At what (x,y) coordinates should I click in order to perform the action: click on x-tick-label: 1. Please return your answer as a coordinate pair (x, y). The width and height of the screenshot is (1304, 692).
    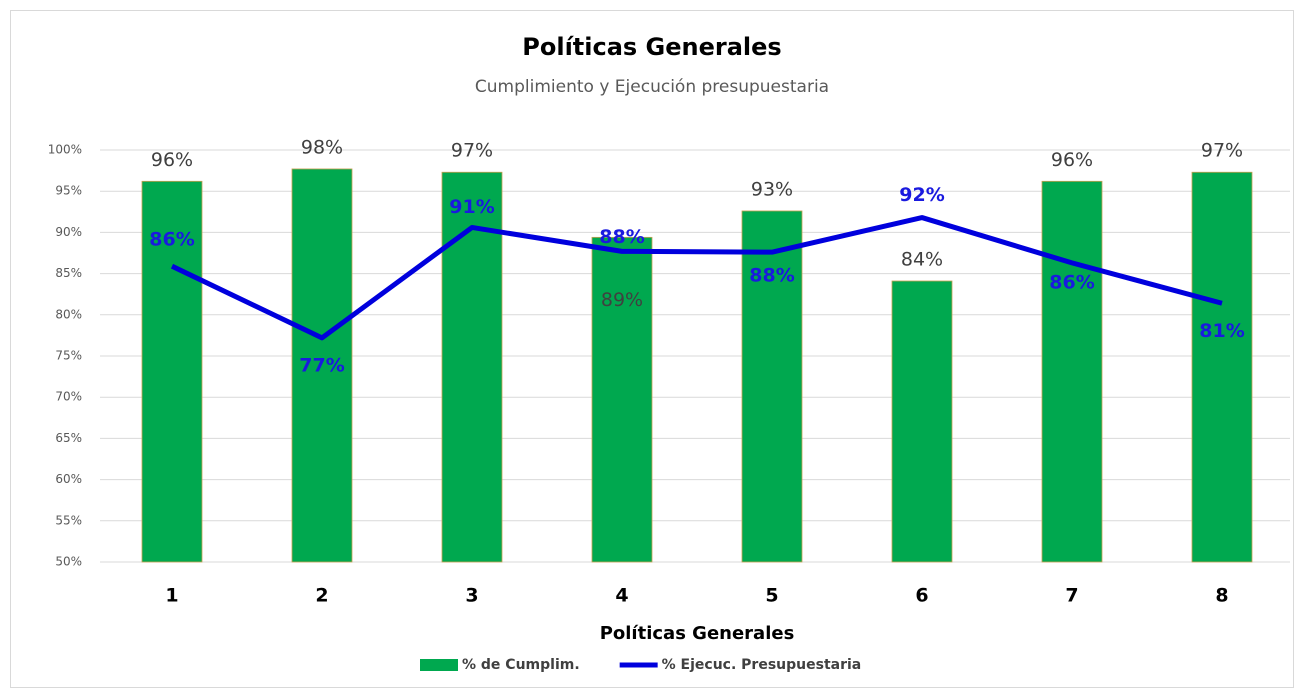
    Looking at the image, I should click on (171, 596).